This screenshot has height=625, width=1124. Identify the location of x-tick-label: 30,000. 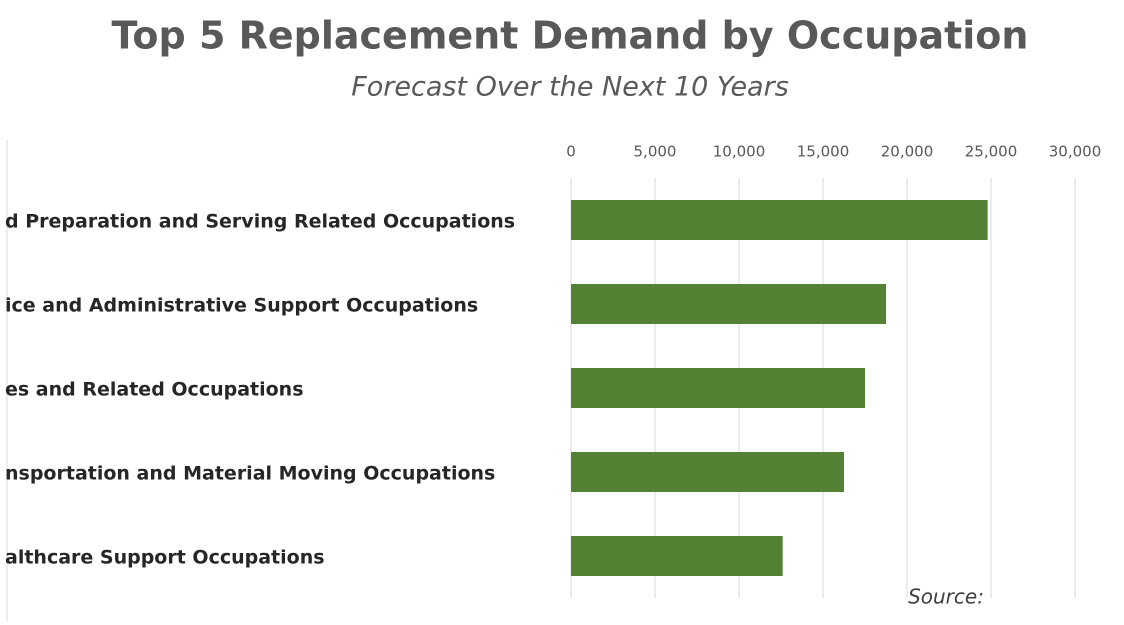
(1075, 152).